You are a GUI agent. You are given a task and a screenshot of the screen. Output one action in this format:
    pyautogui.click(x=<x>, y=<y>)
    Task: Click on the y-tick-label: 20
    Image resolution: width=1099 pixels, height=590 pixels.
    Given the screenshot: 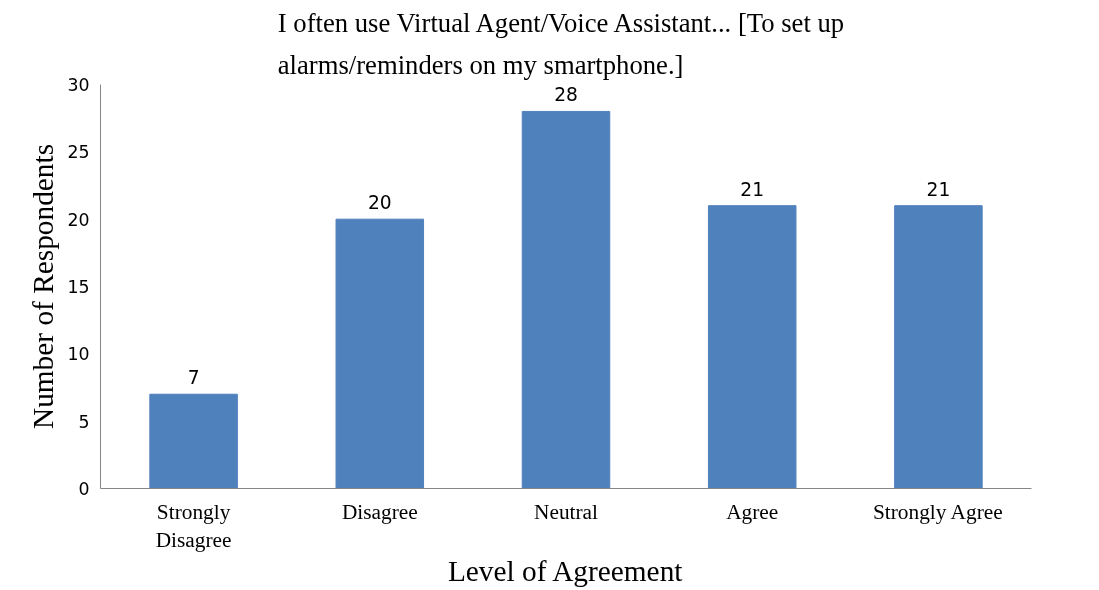 What is the action you would take?
    pyautogui.click(x=78, y=219)
    